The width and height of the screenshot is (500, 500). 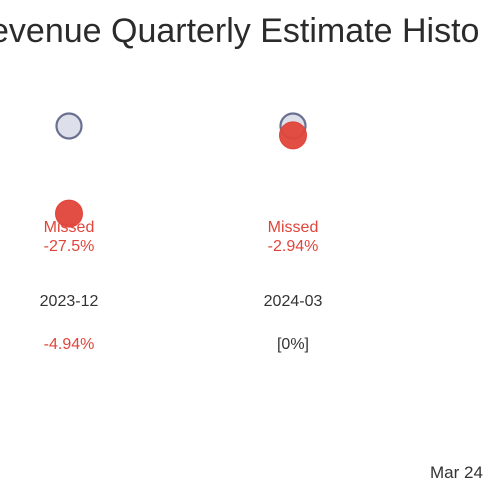 I want to click on date-stamp: Mar 24, so click(x=456, y=472).